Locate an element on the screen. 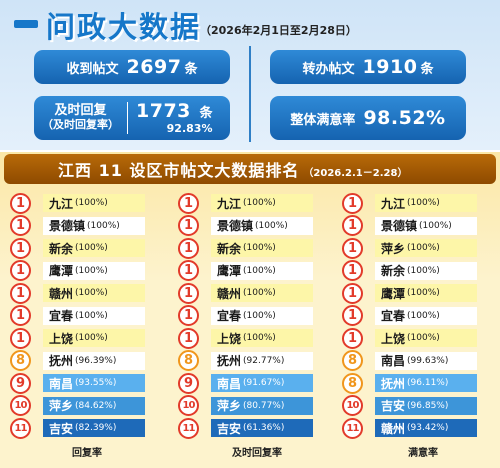  ranking-row: 1 鹰潭 (100%) is located at coordinates (85, 271).